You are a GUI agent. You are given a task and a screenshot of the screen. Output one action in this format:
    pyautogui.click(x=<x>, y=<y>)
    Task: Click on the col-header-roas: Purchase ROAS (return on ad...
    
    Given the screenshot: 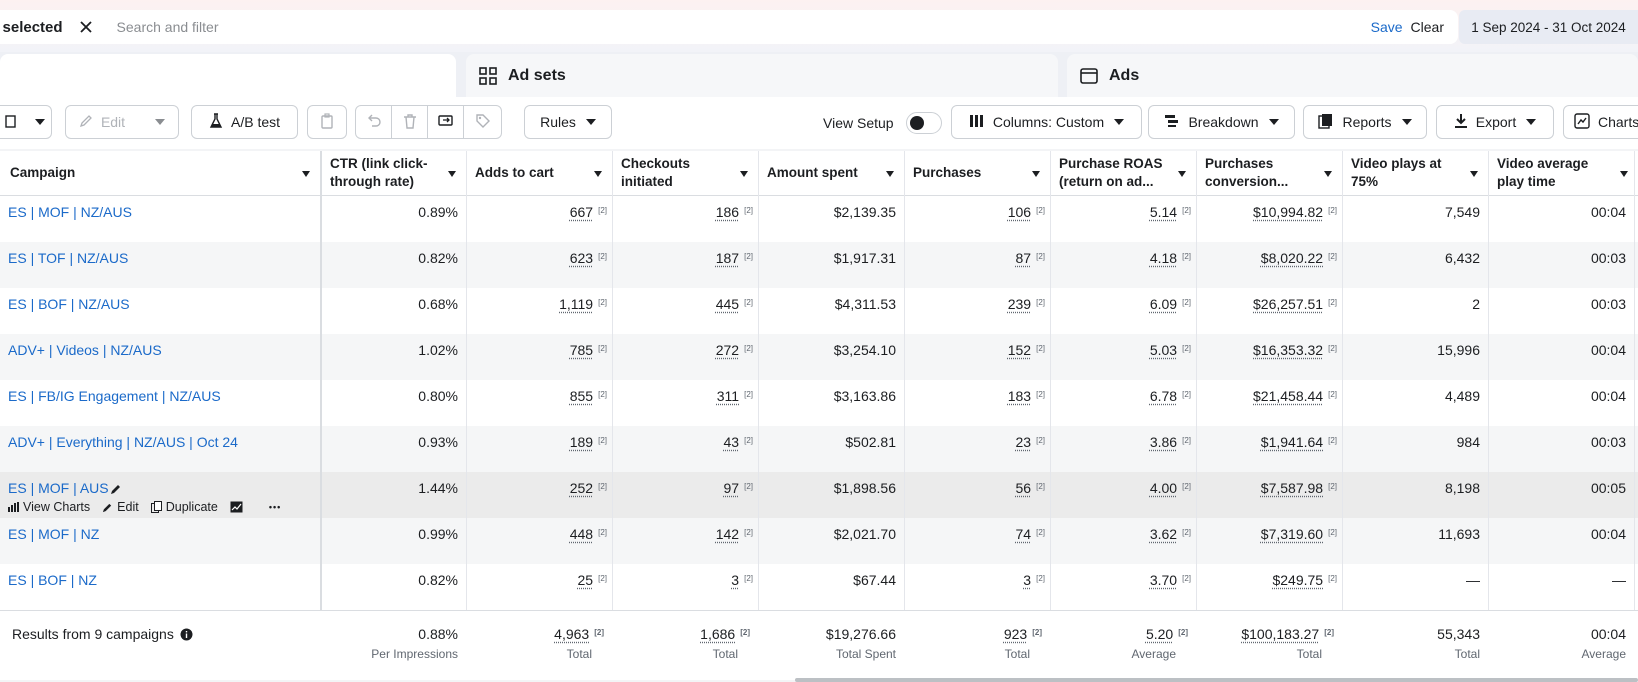 What is the action you would take?
    pyautogui.click(x=1123, y=173)
    